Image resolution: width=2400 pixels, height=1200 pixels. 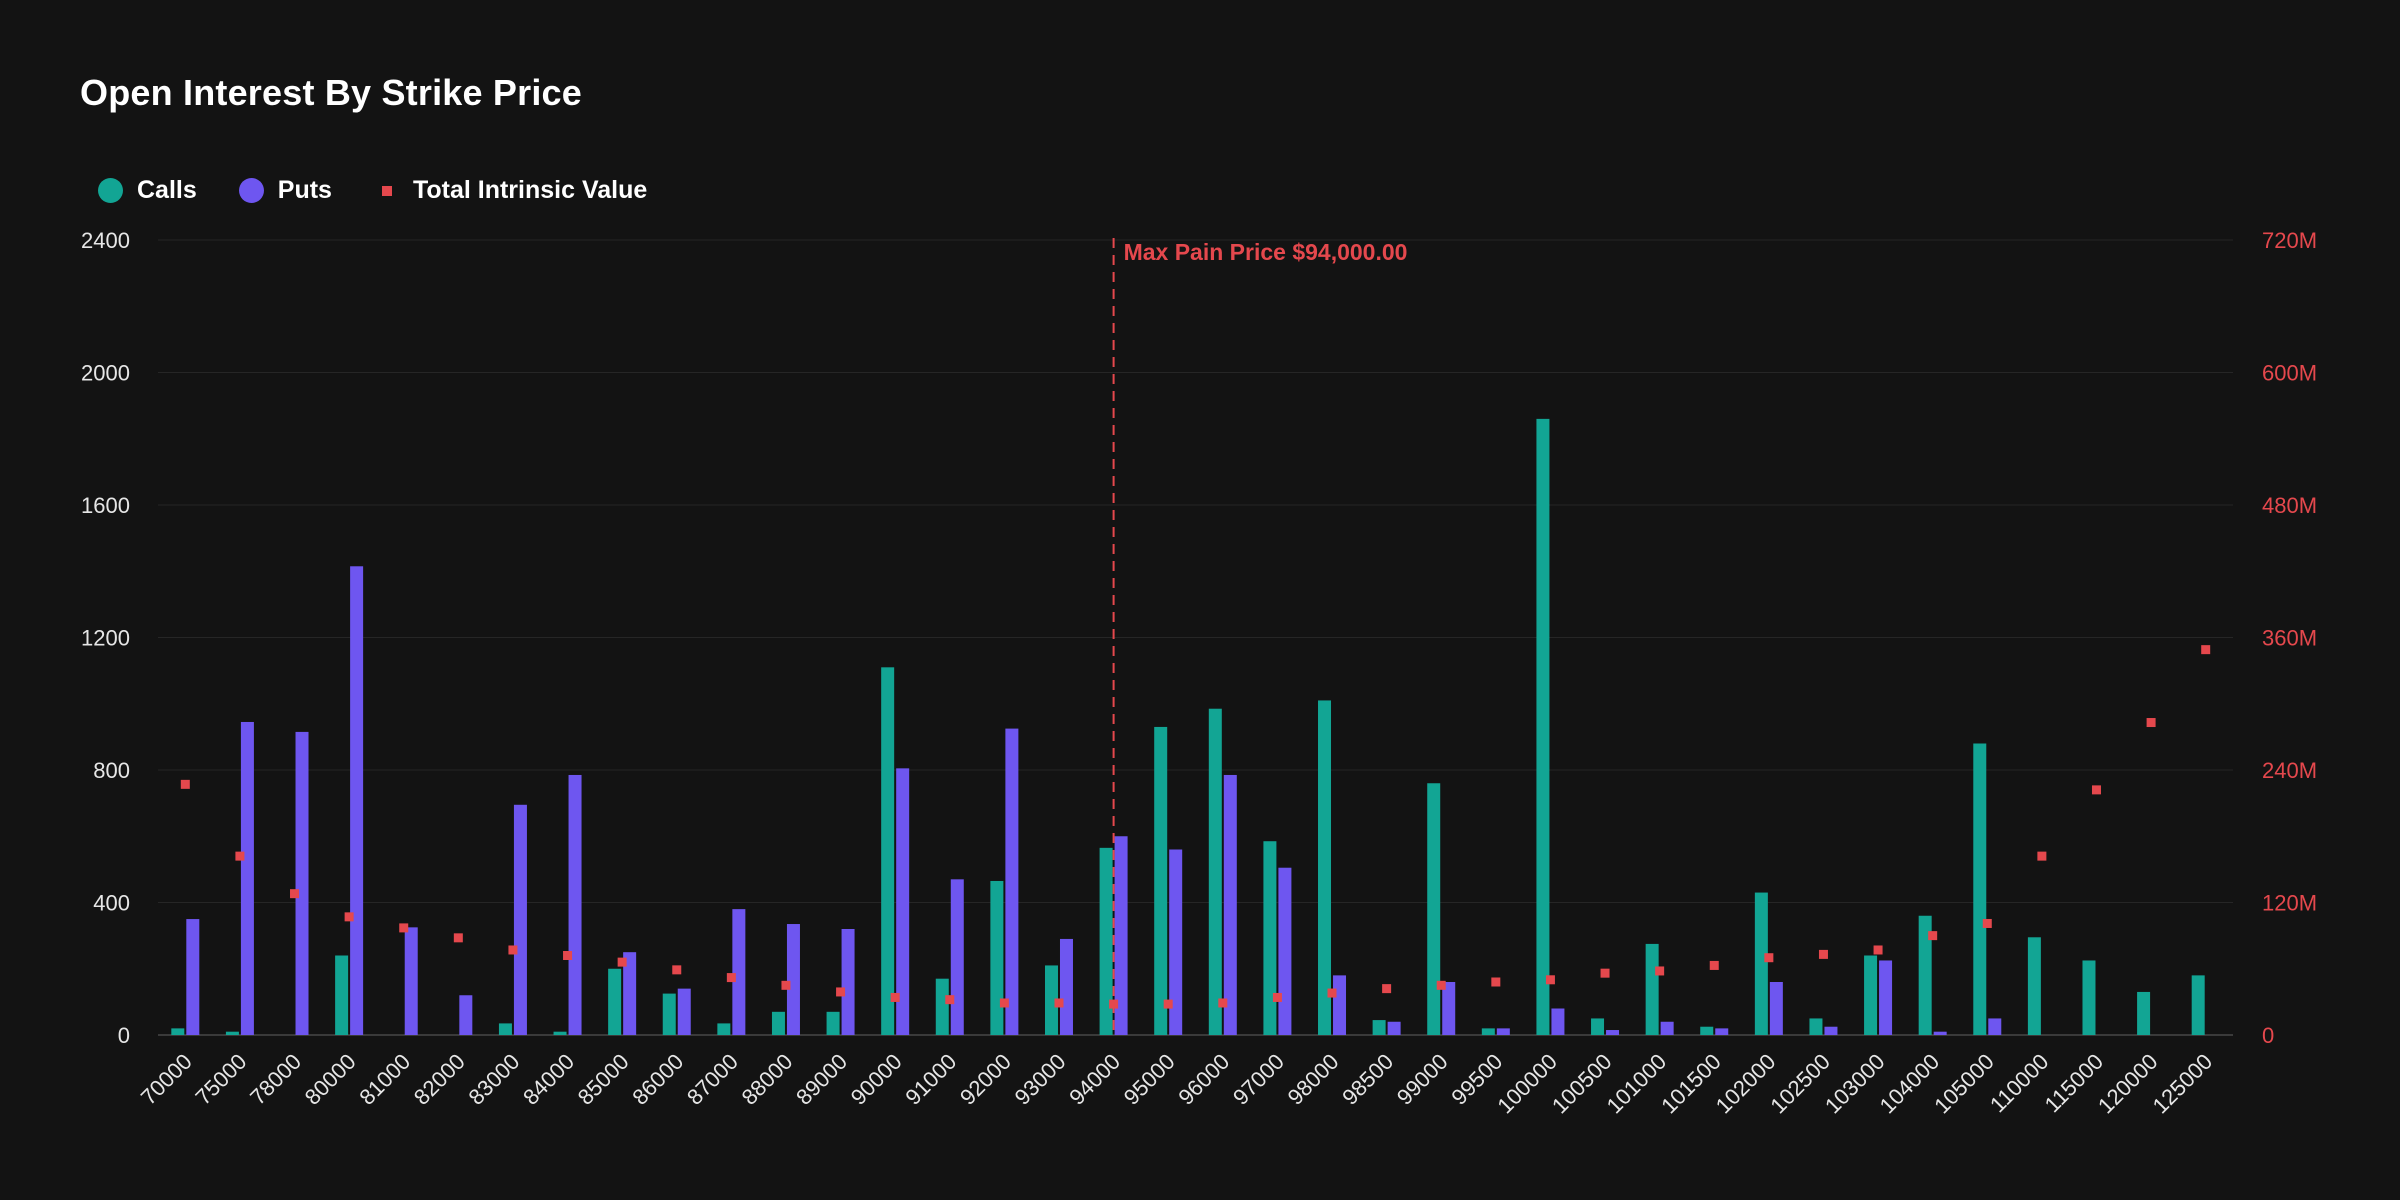 What do you see at coordinates (1422, 1079) in the screenshot?
I see `x-tick-label: 99000` at bounding box center [1422, 1079].